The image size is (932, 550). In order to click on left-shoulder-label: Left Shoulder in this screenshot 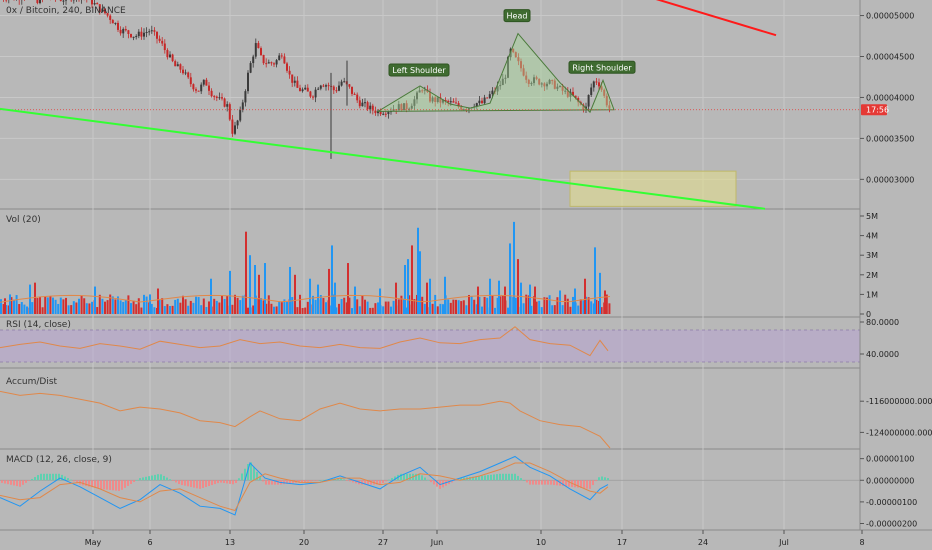, I will do `click(419, 70)`.